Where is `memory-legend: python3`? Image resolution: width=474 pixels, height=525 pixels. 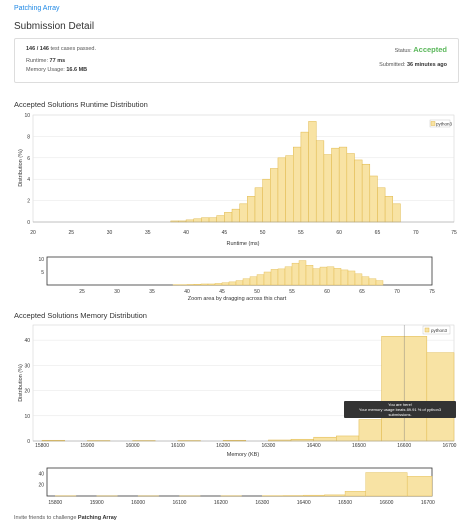
memory-legend: python3 is located at coordinates (436, 330).